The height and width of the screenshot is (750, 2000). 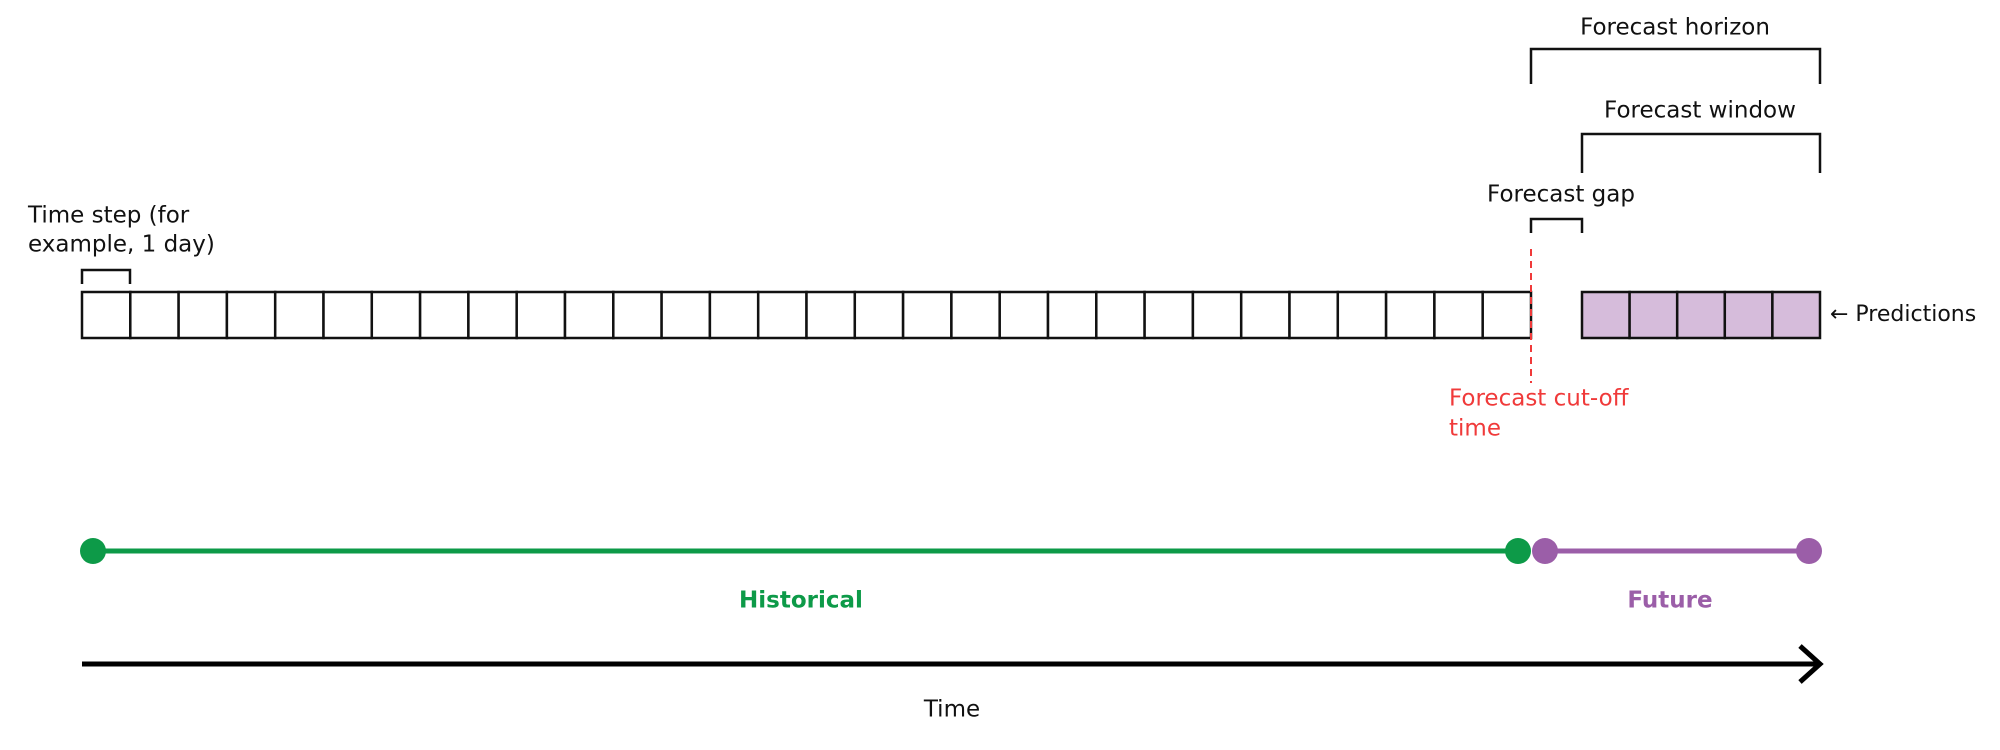 I want to click on predictions-label: ← Predictions, so click(x=1903, y=314).